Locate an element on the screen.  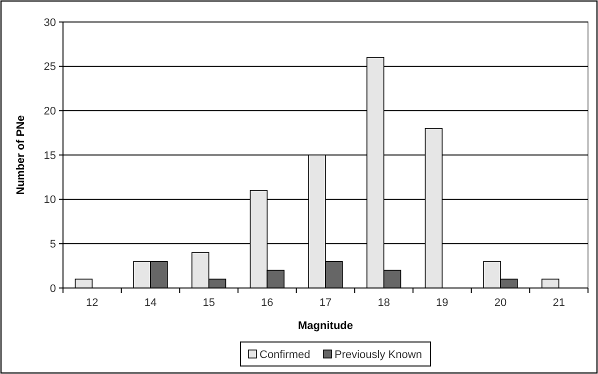
x-tick-label: 14 is located at coordinates (150, 303).